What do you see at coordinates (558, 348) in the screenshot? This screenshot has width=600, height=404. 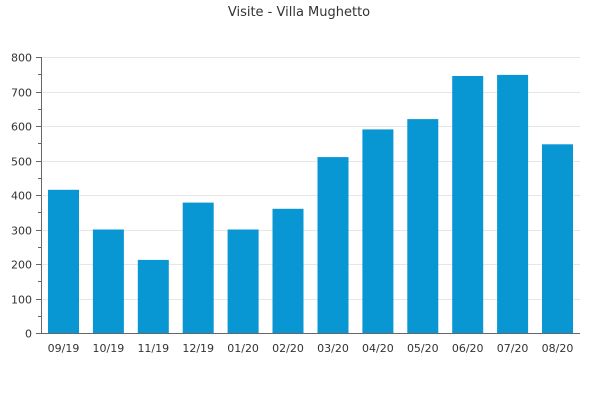 I see `x-tick-label: 08/20` at bounding box center [558, 348].